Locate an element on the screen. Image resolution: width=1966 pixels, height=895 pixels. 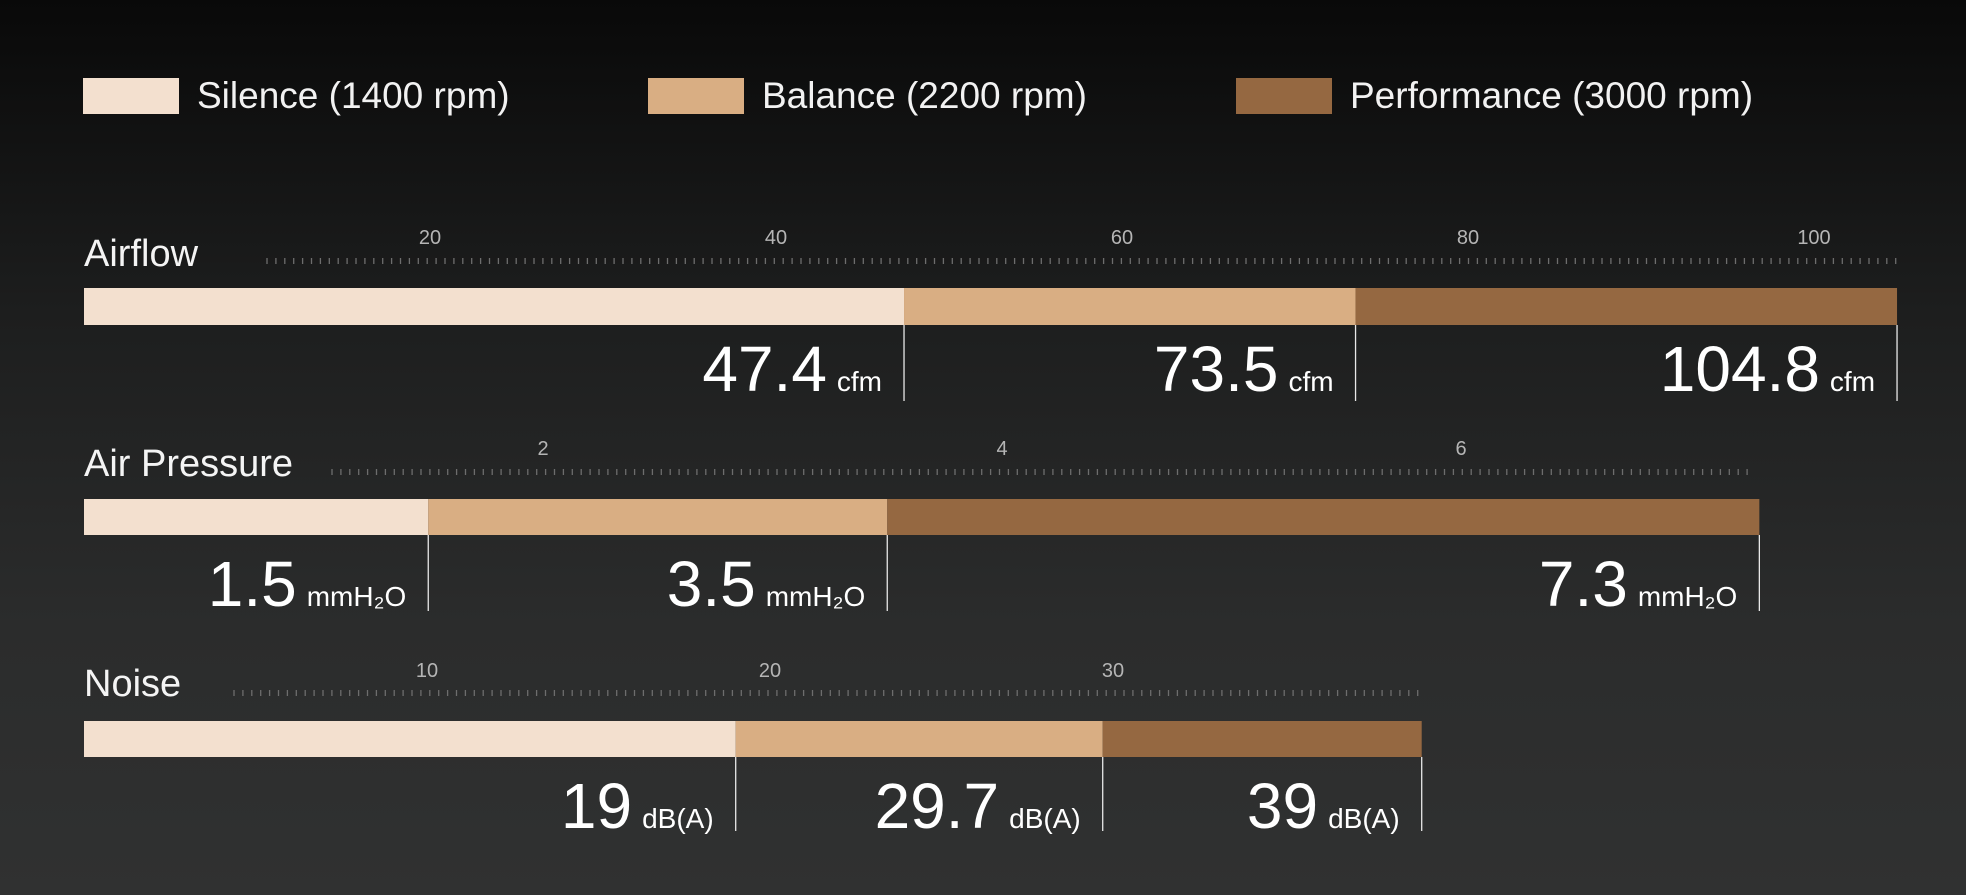
metric-title: Noise is located at coordinates (132, 684).